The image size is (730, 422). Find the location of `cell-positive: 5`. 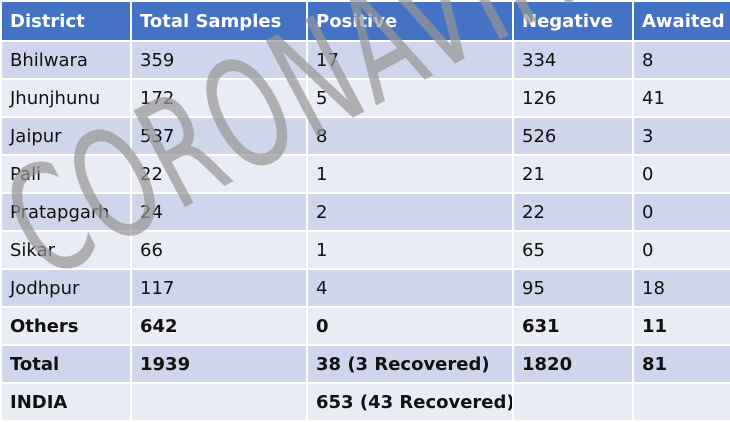

cell-positive: 5 is located at coordinates (410, 98).